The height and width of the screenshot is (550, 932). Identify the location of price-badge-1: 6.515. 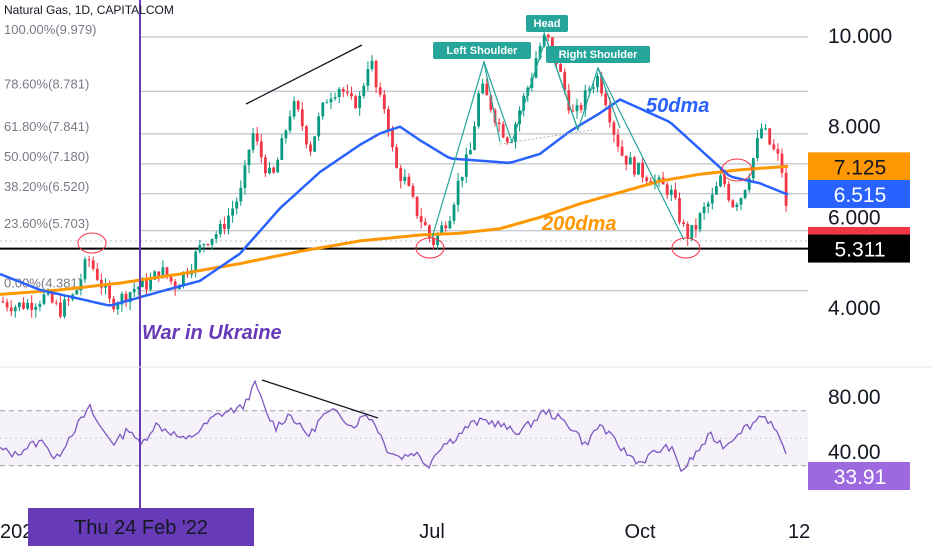
(859, 193).